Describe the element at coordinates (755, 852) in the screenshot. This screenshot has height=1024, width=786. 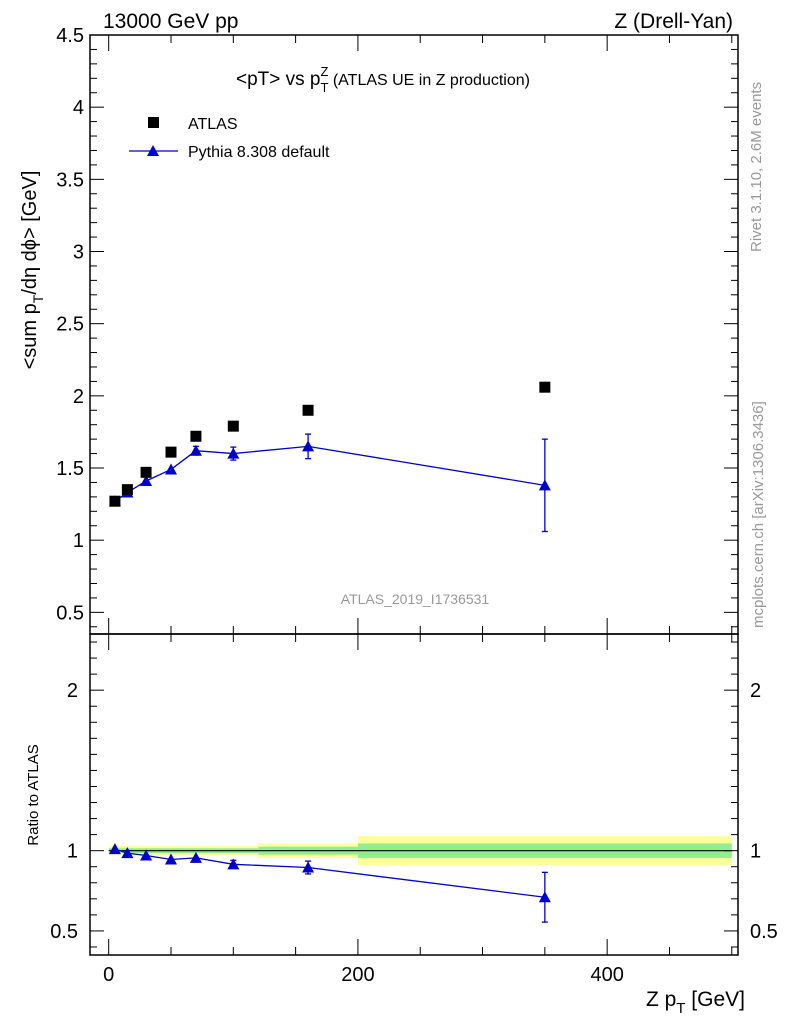
I see `ratio-ytick-label-right: 1` at that location.